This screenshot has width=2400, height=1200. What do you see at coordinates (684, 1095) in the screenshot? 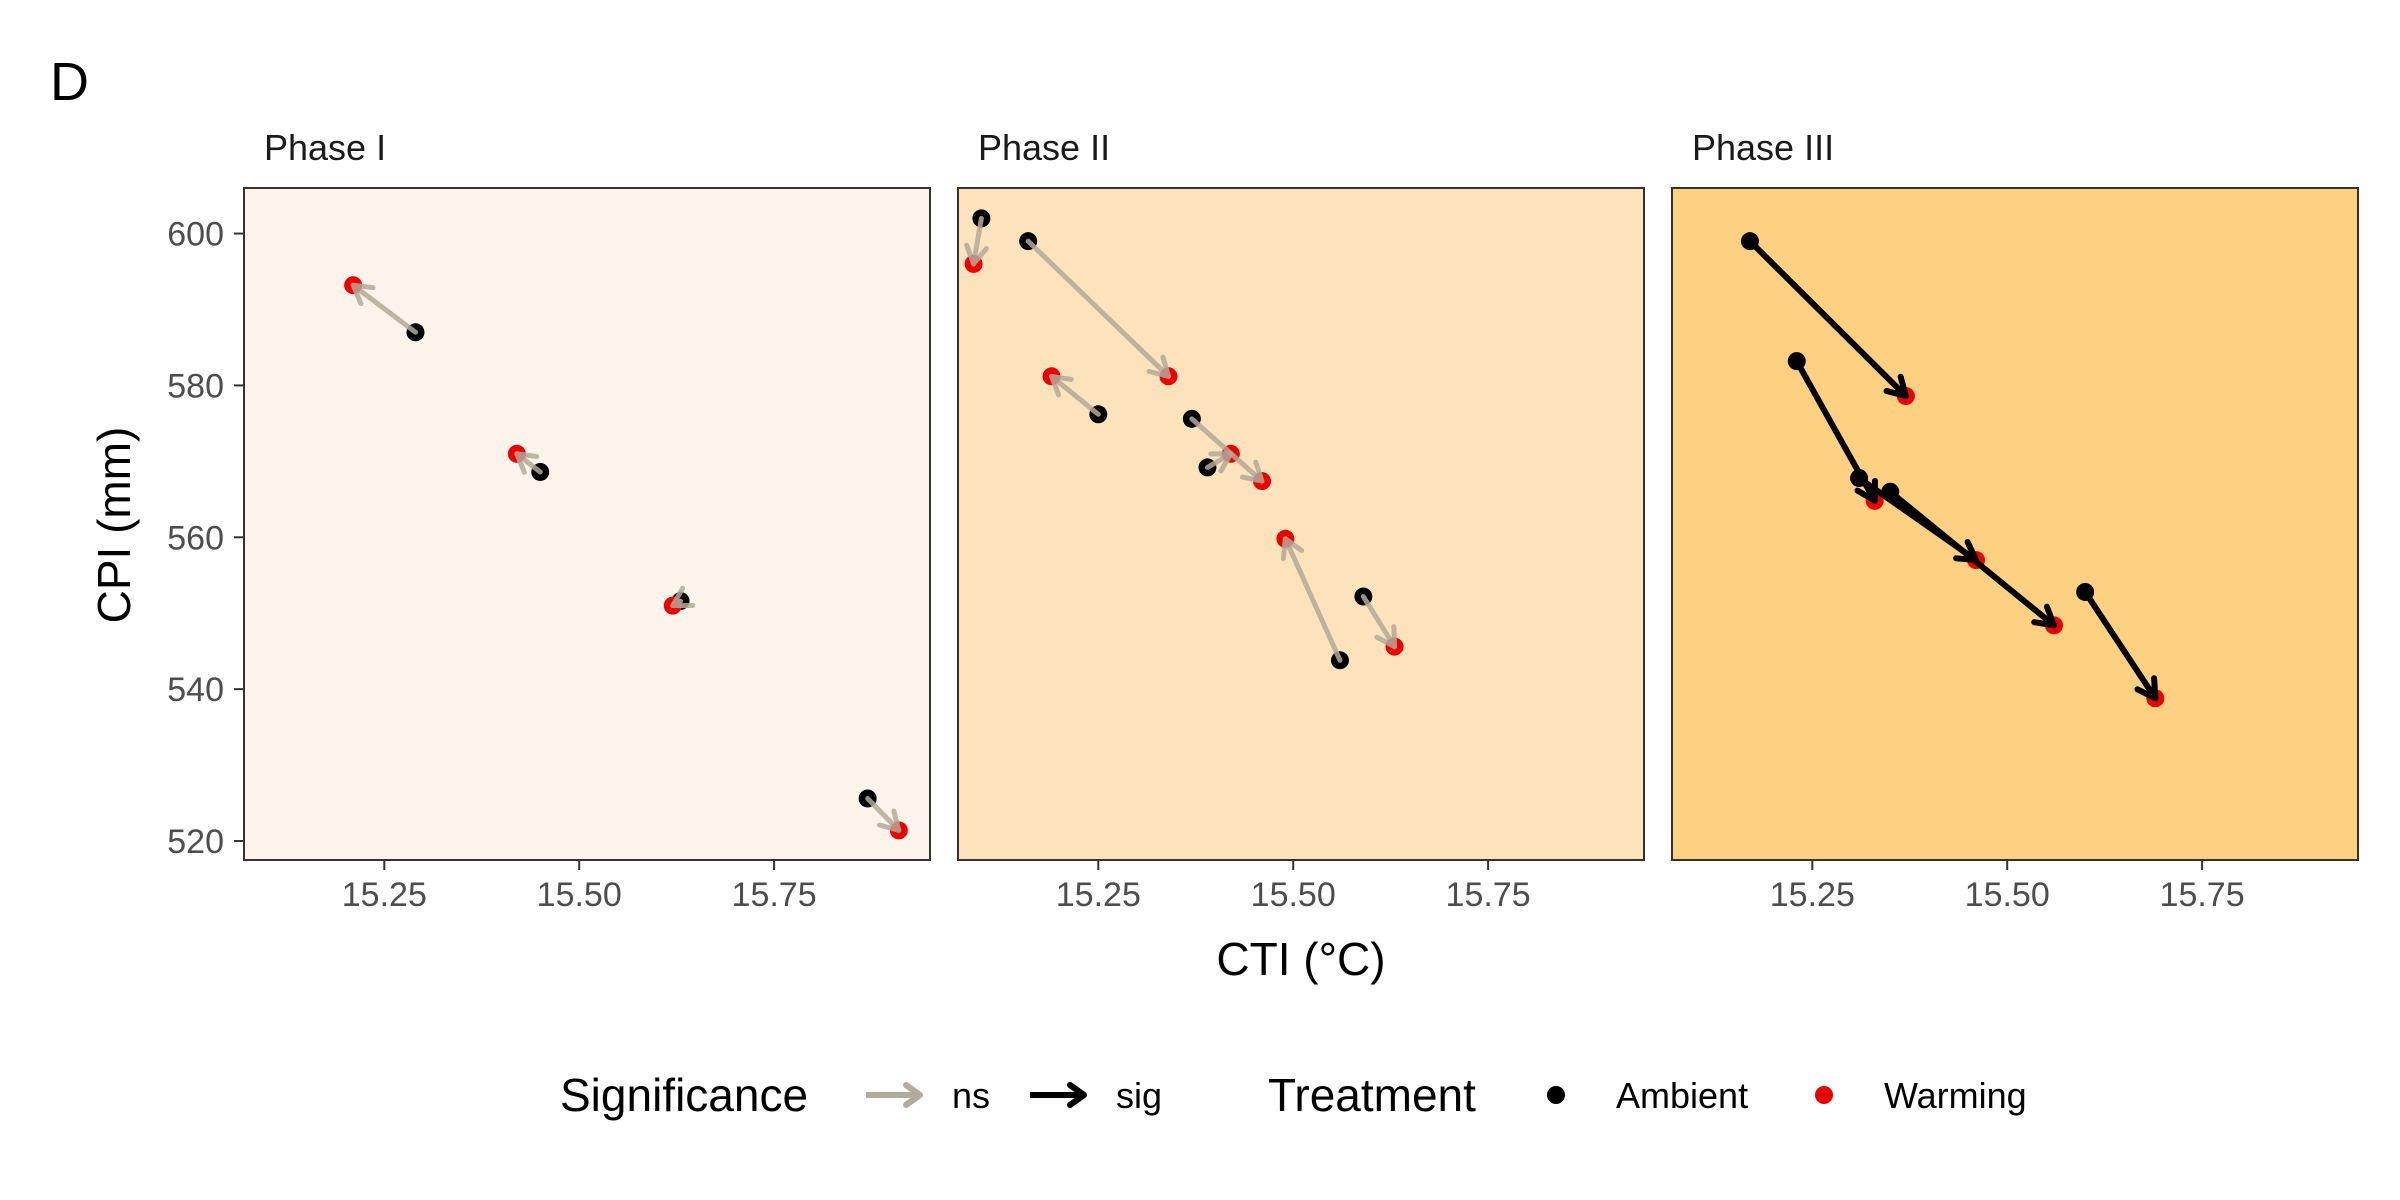
I see `legend-title-significance: Significance` at bounding box center [684, 1095].